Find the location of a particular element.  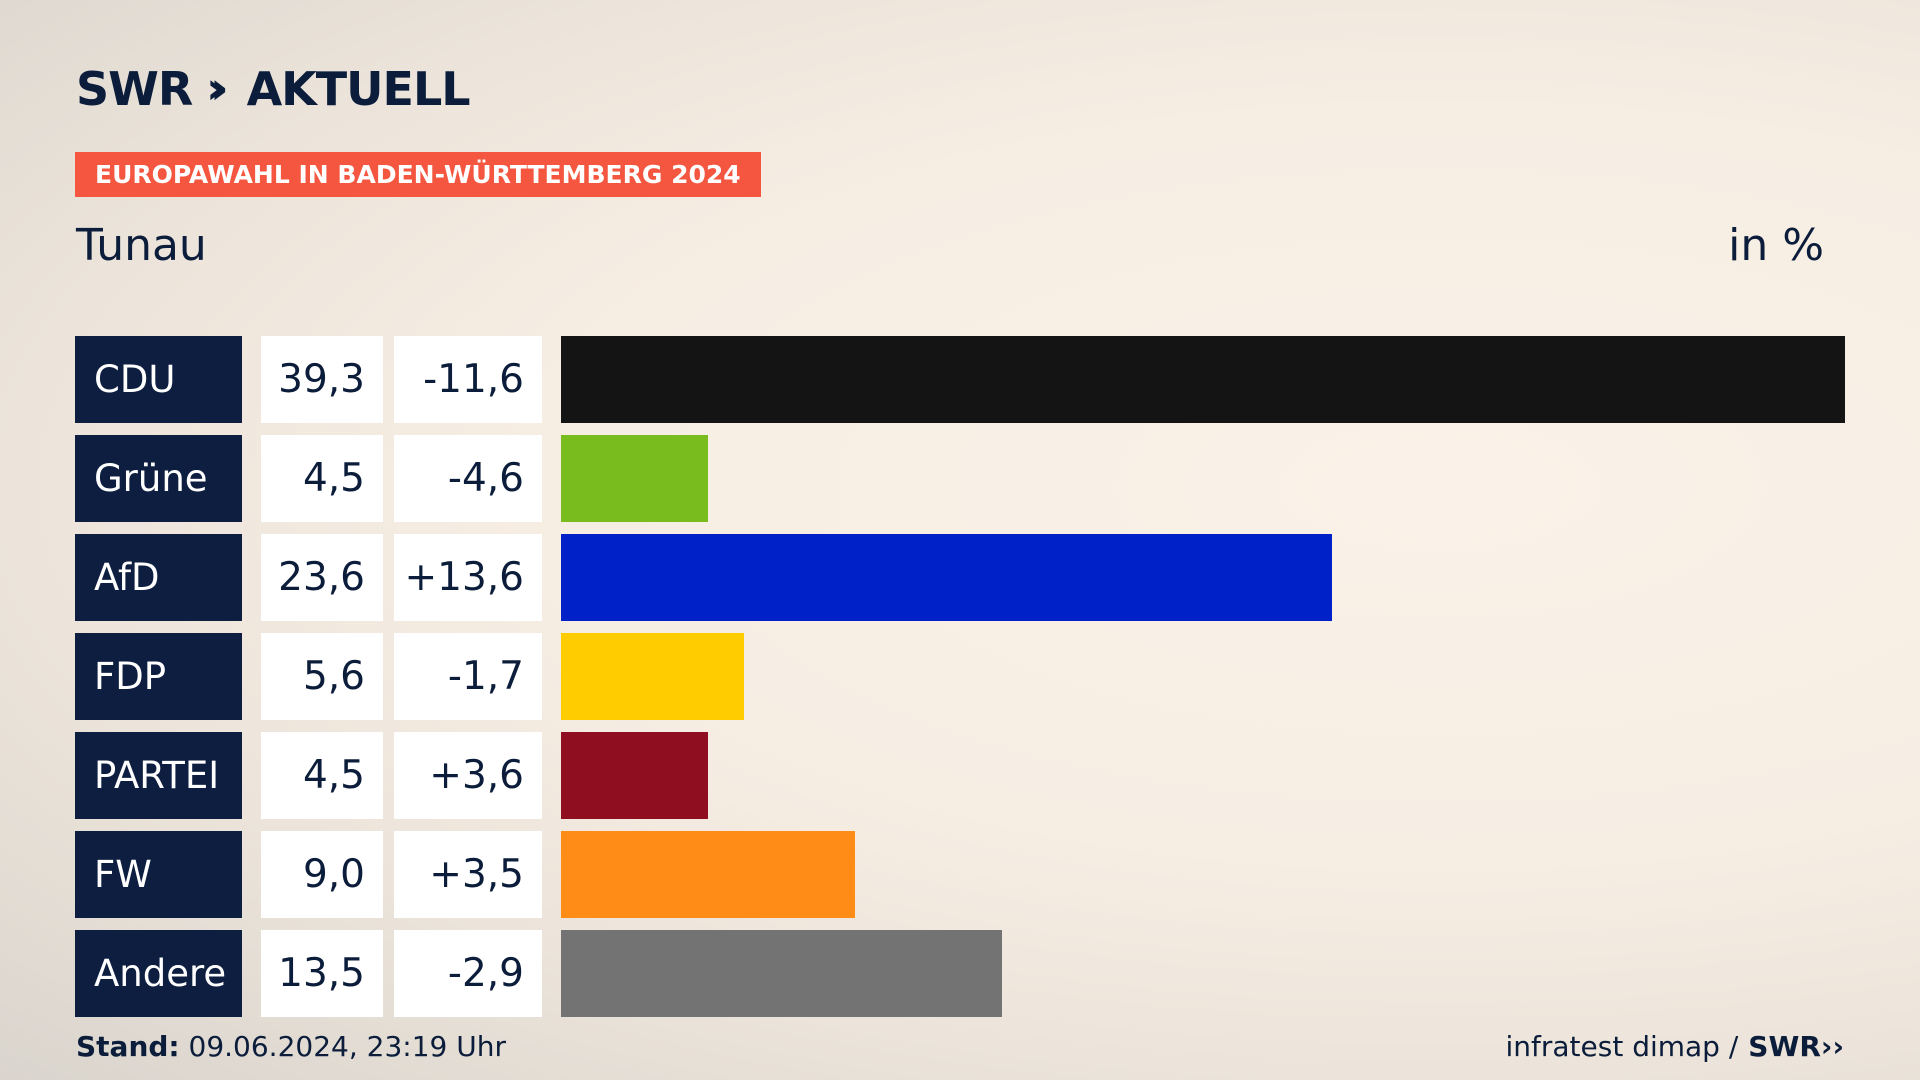

result-row: FDP 5,6 -1,7 is located at coordinates (960, 676).